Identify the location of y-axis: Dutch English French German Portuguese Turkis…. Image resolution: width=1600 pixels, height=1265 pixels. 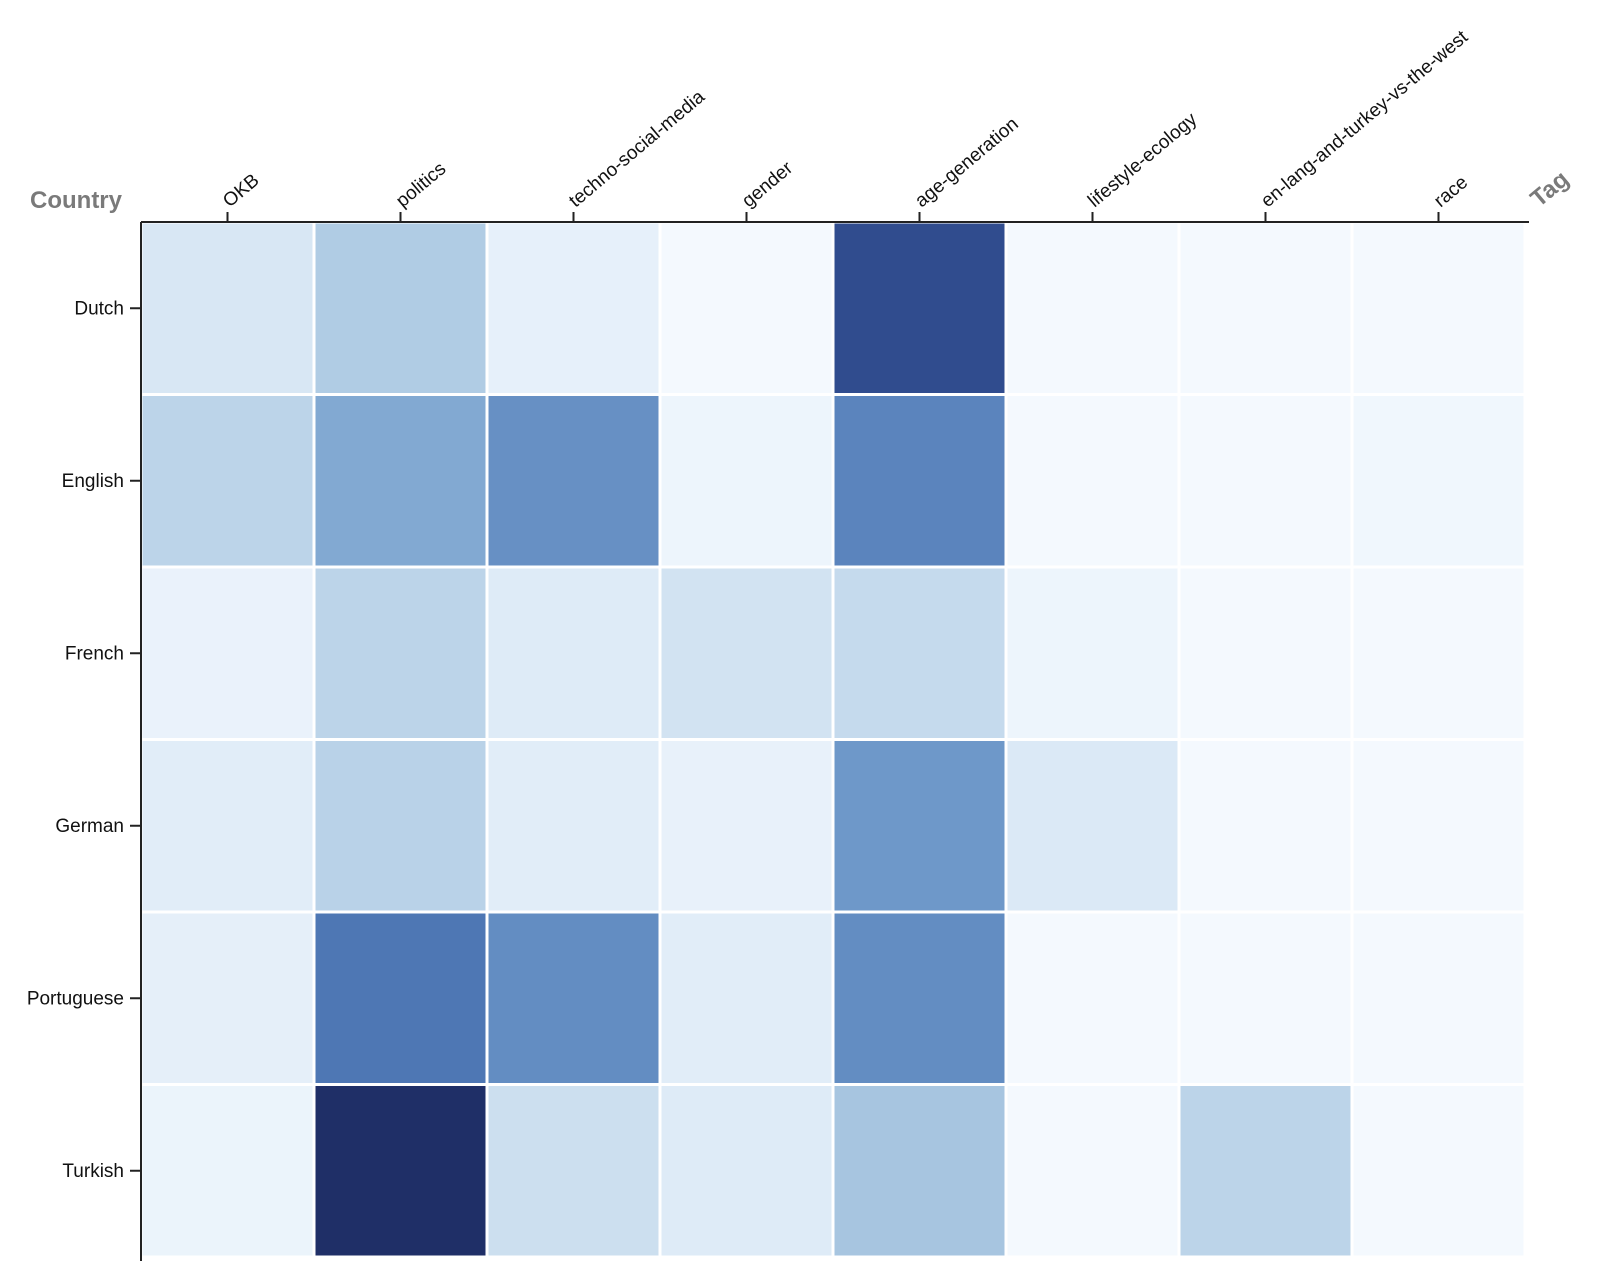
(84, 741).